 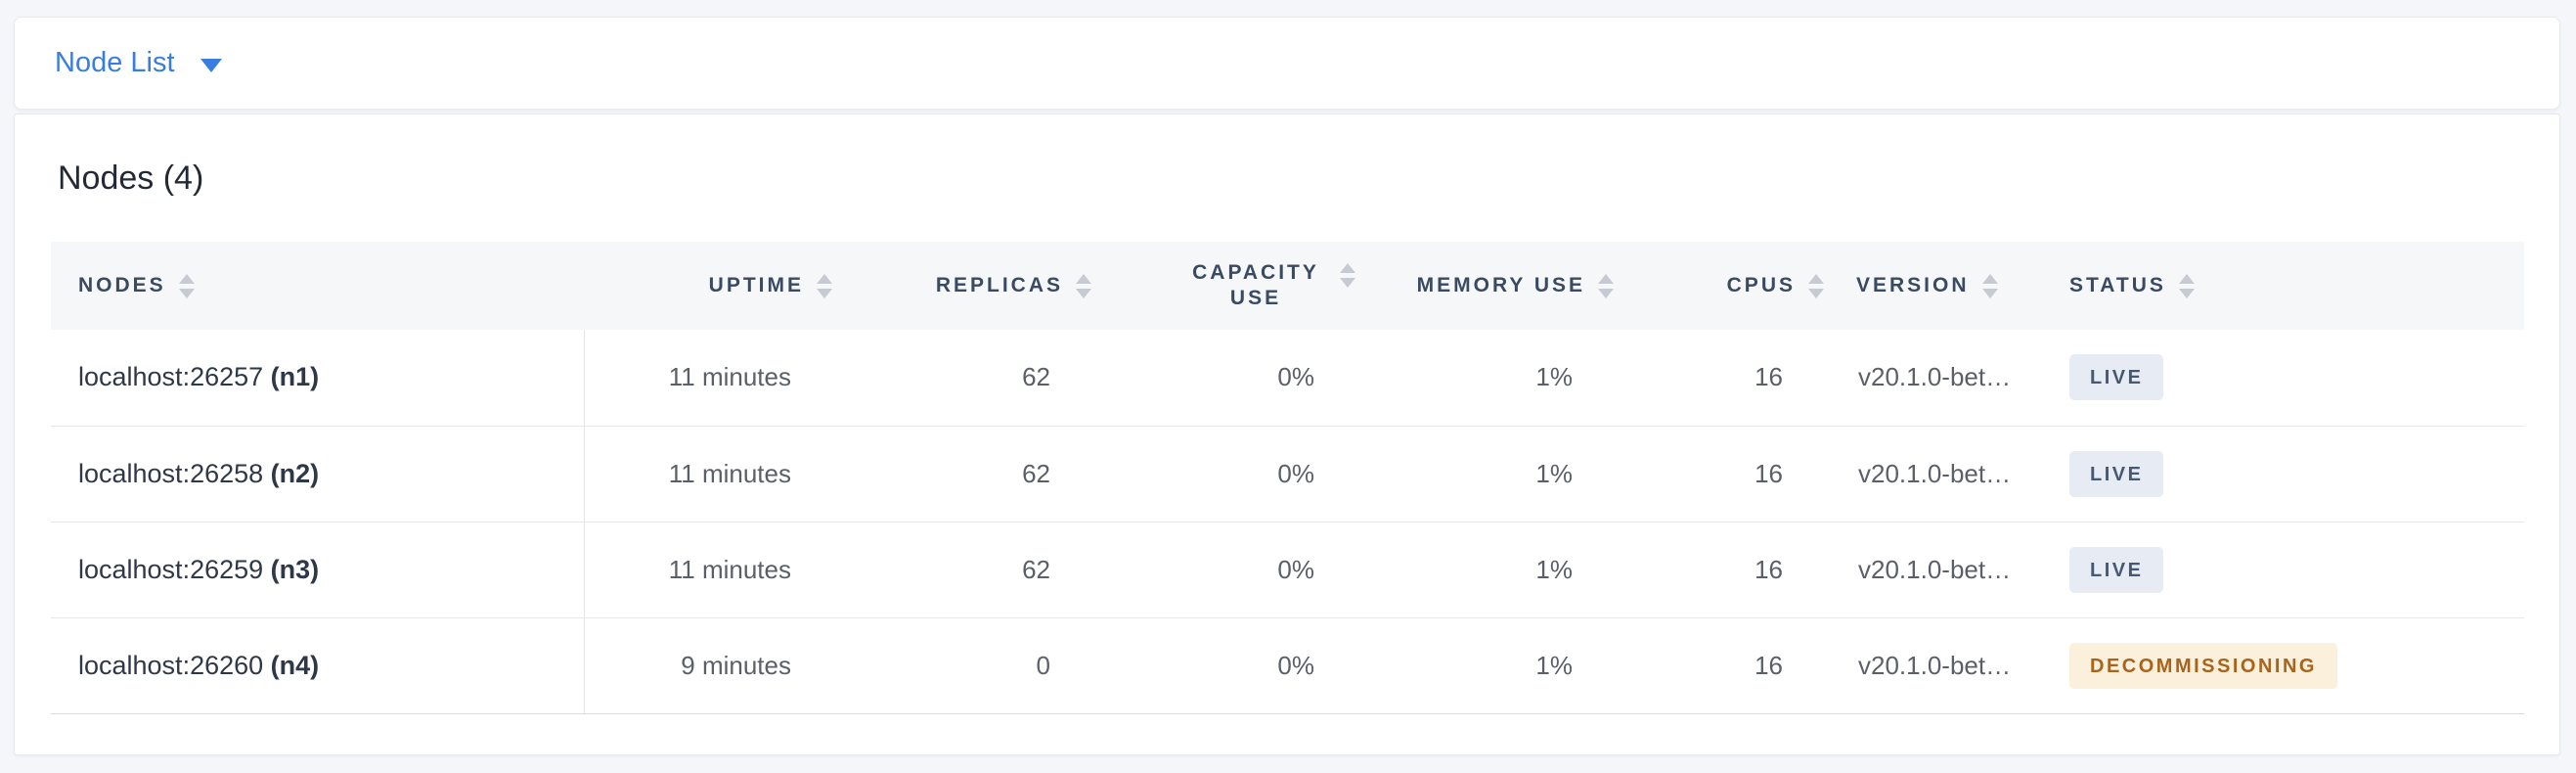 I want to click on column-header-status: Status, so click(x=2292, y=286).